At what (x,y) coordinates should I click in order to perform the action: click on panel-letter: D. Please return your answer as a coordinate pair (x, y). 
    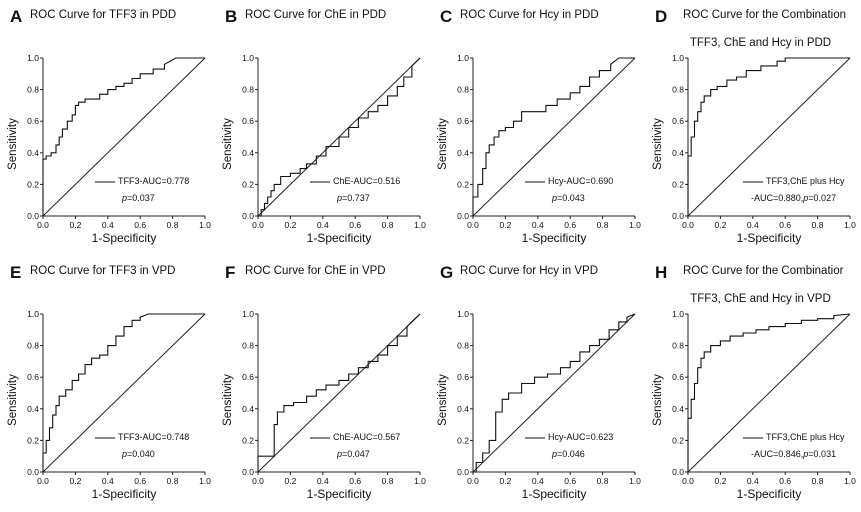
    Looking at the image, I should click on (661, 16).